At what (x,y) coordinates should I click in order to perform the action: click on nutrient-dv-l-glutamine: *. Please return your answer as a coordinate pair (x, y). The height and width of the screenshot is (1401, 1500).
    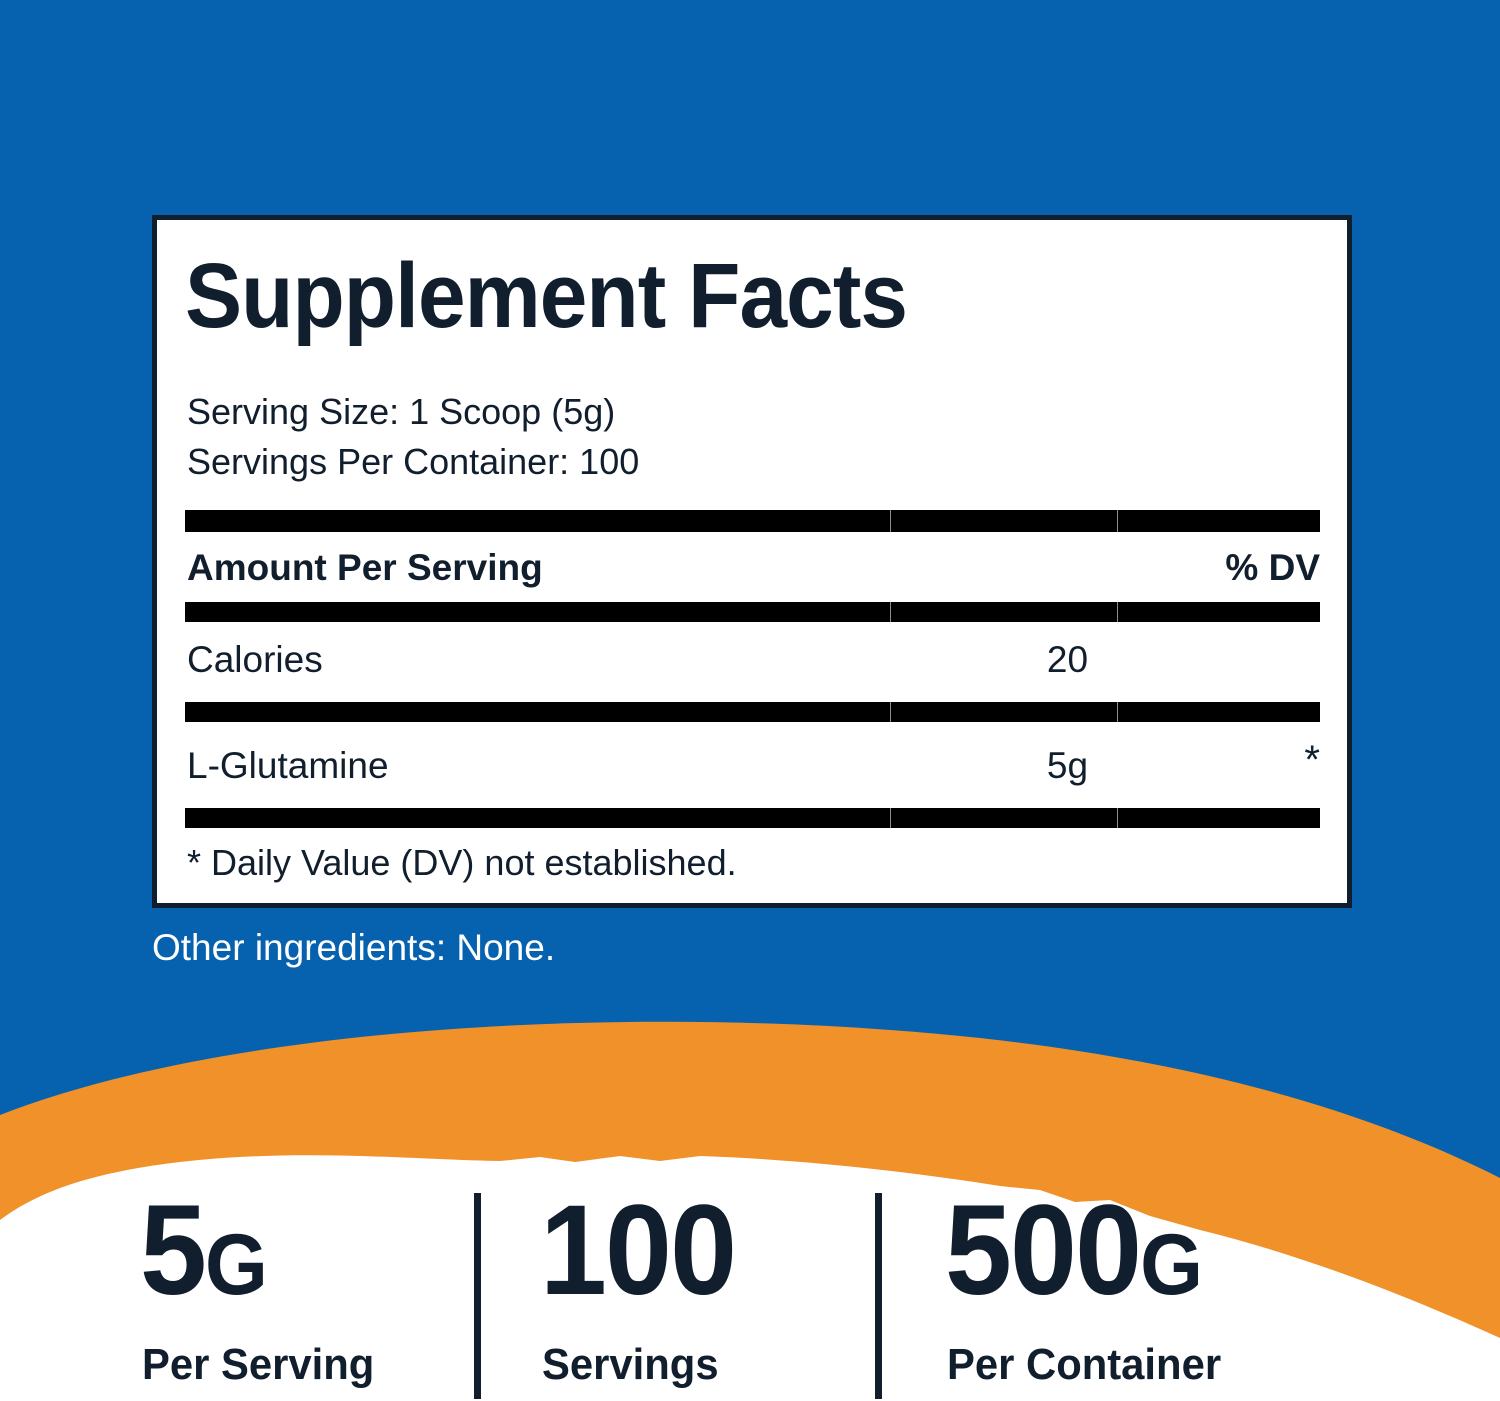
    Looking at the image, I should click on (1312, 760).